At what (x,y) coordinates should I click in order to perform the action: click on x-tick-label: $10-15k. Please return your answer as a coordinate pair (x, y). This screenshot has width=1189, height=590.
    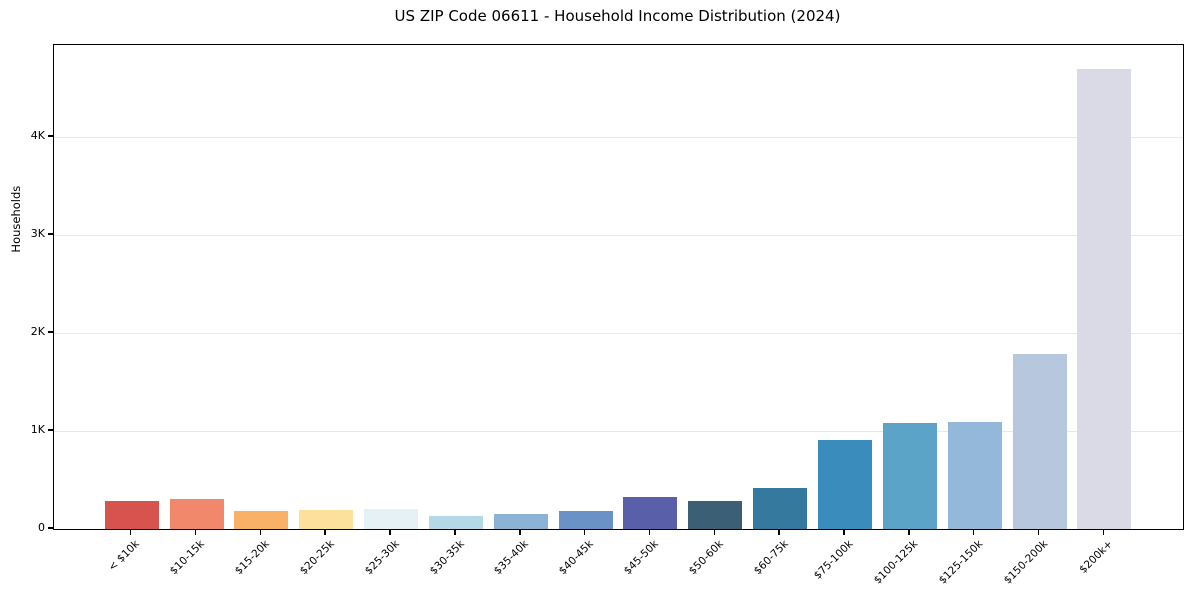
    Looking at the image, I should click on (187, 558).